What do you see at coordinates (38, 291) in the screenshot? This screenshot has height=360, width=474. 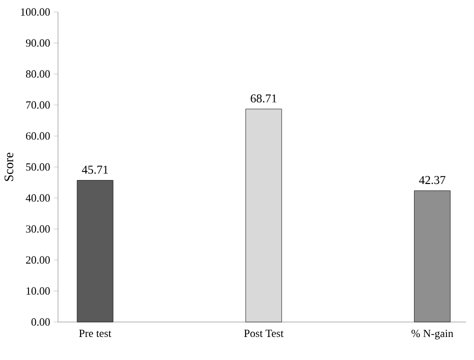 I see `y-tick-label: 10.00` at bounding box center [38, 291].